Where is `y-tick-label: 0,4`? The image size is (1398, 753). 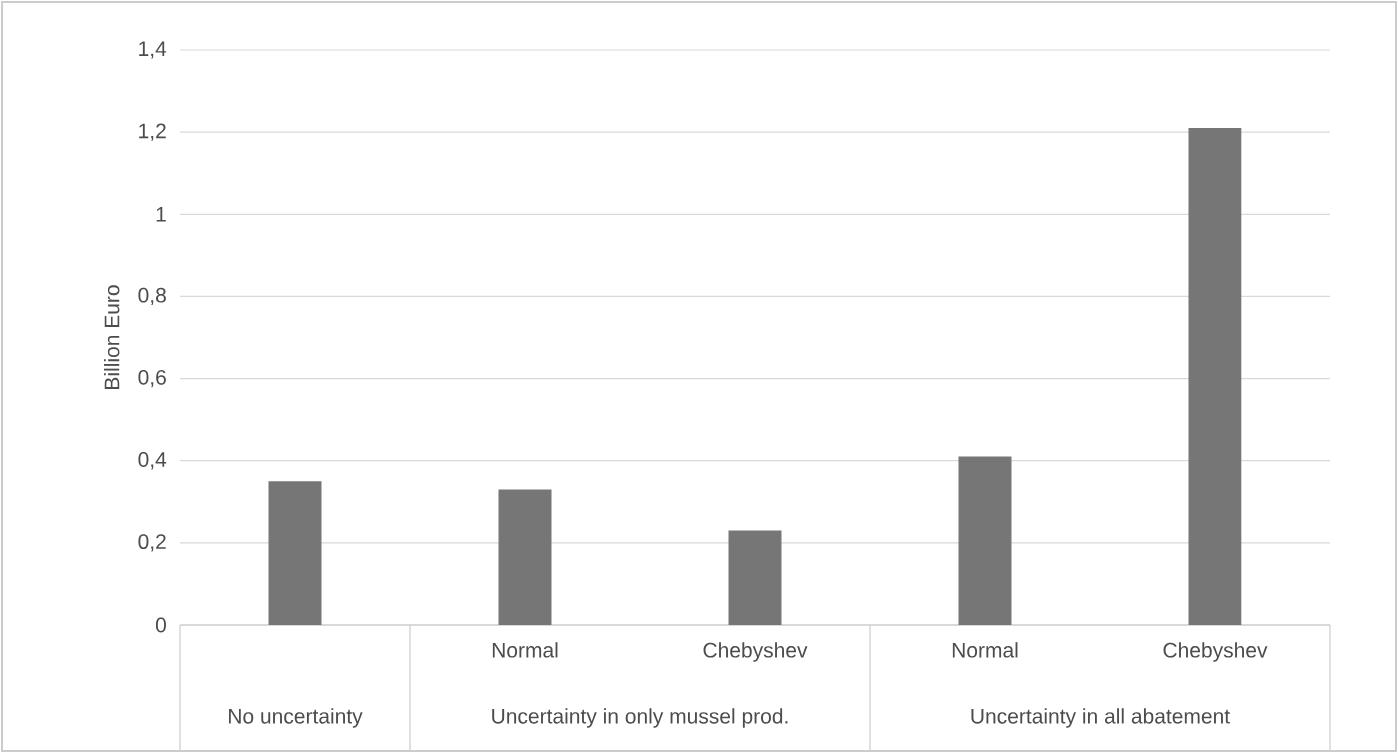 y-tick-label: 0,4 is located at coordinates (152, 461).